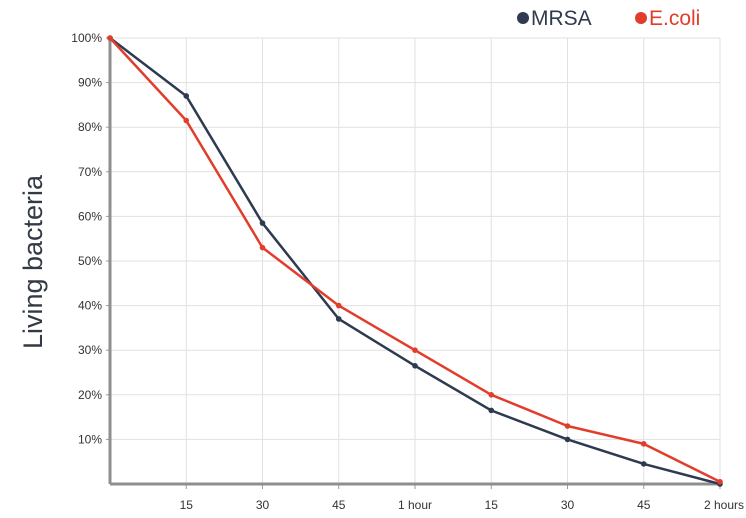 The height and width of the screenshot is (518, 746). I want to click on y-tick-label: 90%, so click(90, 83).